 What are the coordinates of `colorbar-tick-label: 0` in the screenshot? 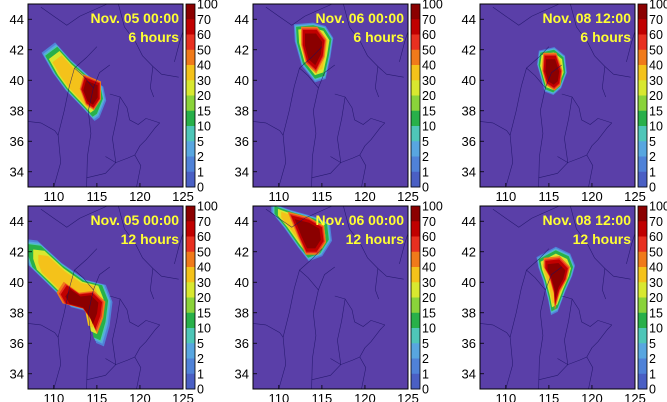 It's located at (200, 188).